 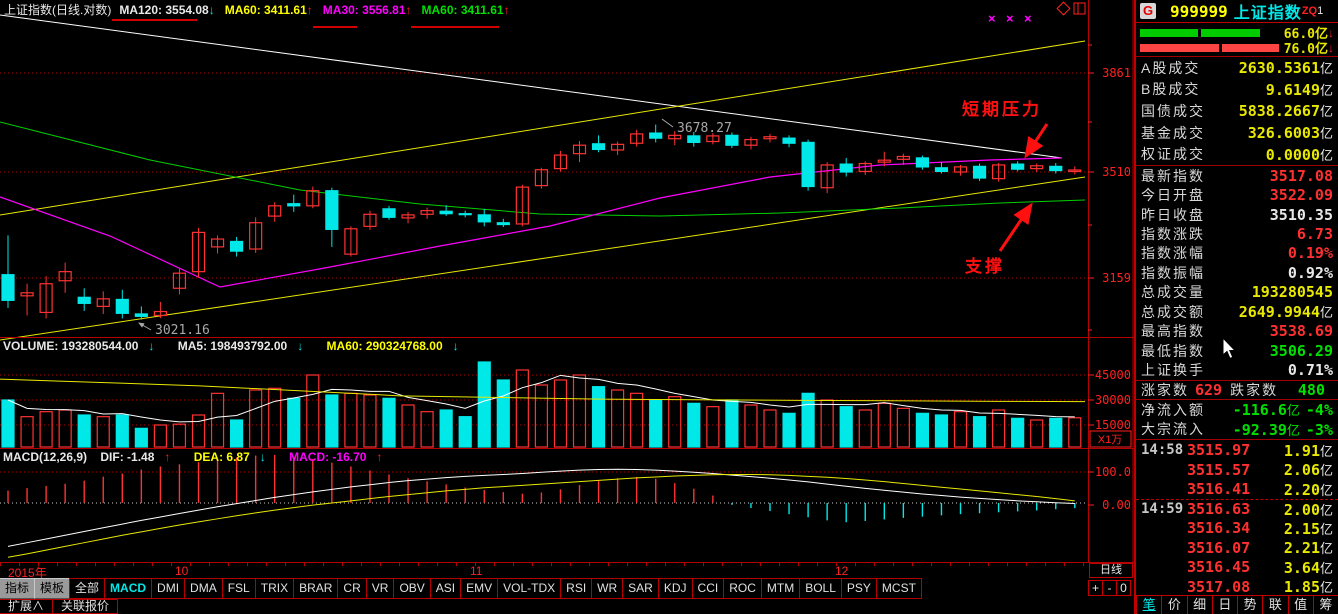 What do you see at coordinates (1148, 605) in the screenshot?
I see `quote-tab-笔: 笔` at bounding box center [1148, 605].